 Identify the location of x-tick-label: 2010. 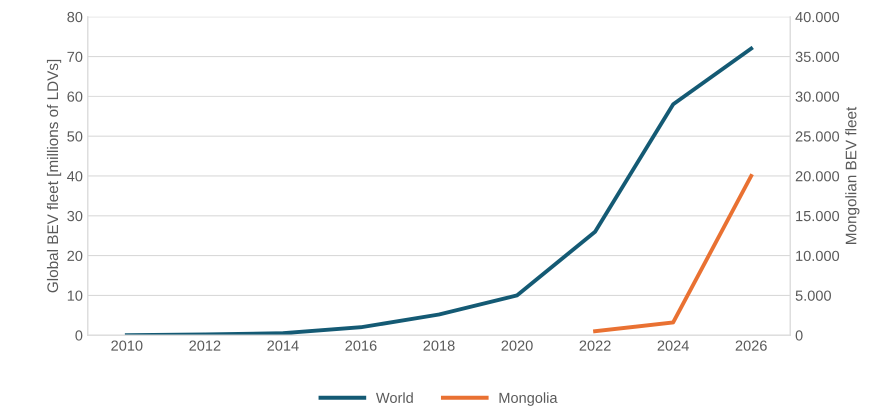
(126, 345).